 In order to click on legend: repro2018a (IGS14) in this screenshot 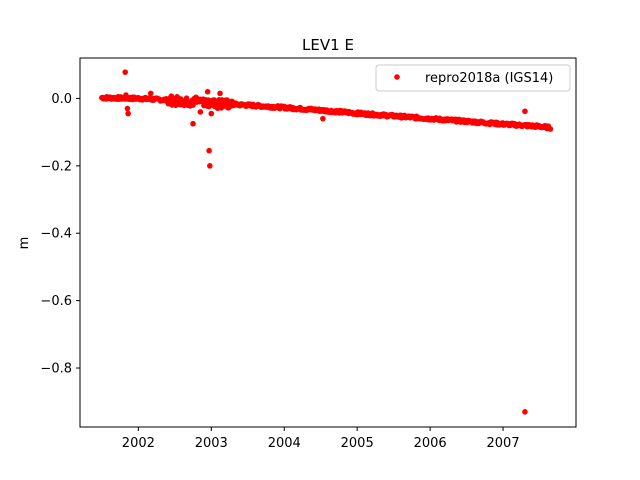, I will do `click(473, 78)`.